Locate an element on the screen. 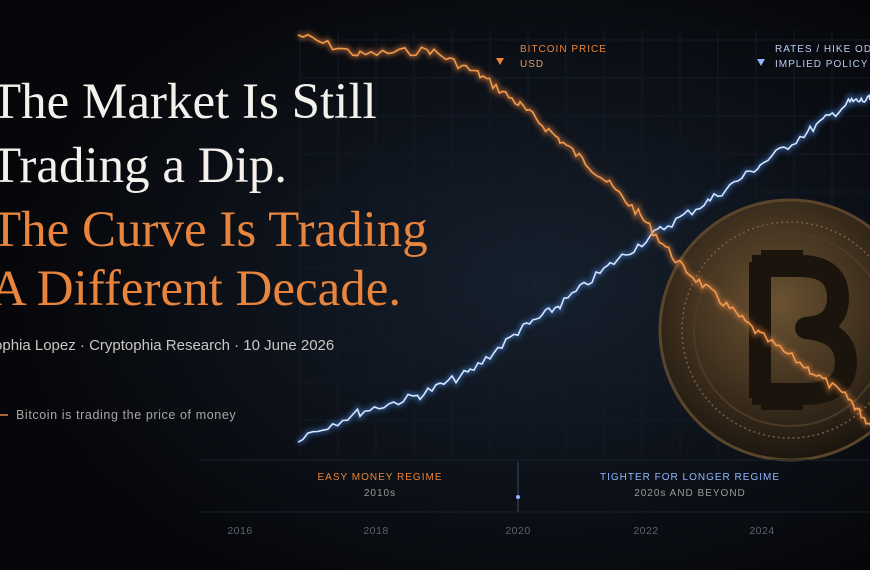 The width and height of the screenshot is (870, 570). regime-subtitle: 2020s AND BEYOND is located at coordinates (690, 493).